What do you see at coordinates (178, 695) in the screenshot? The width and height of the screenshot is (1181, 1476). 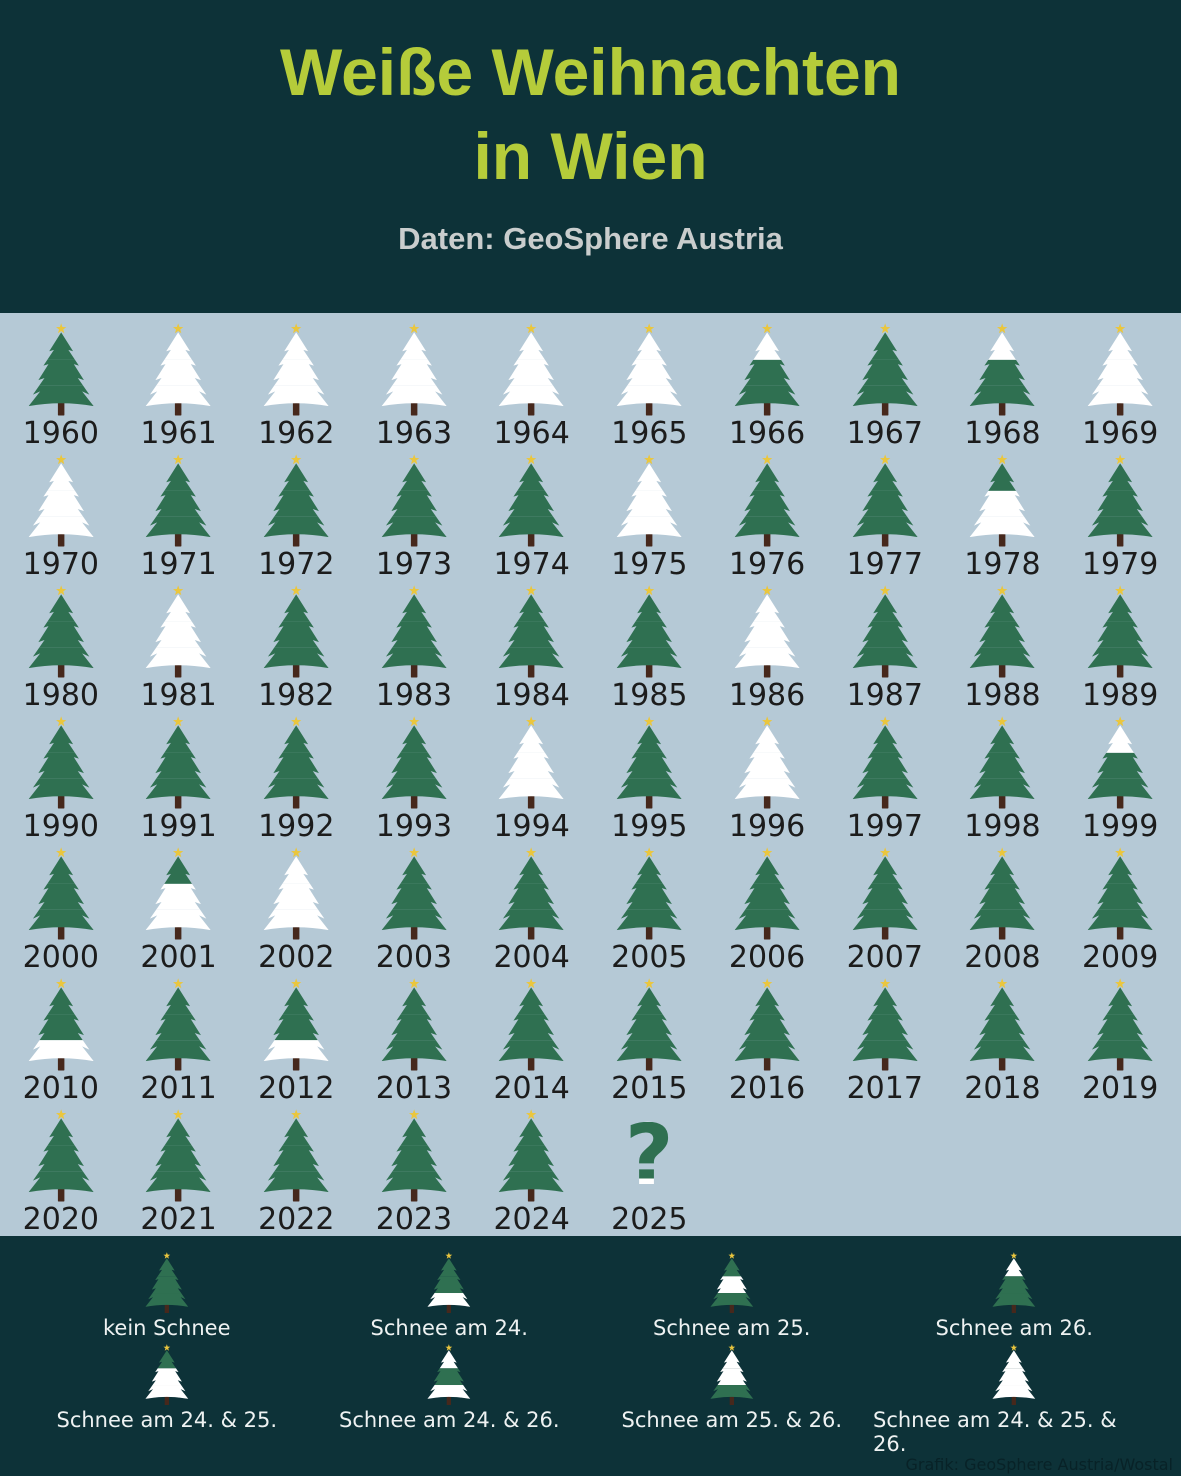 I see `year-label: 1981` at bounding box center [178, 695].